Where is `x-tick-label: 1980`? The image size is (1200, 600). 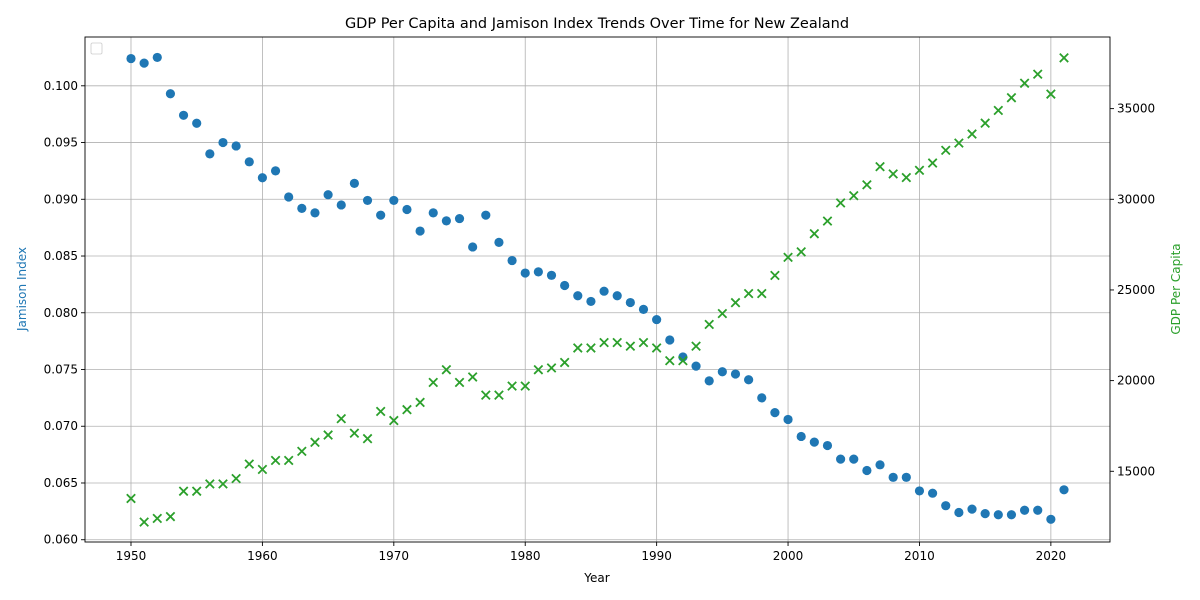 x-tick-label: 1980 is located at coordinates (525, 556).